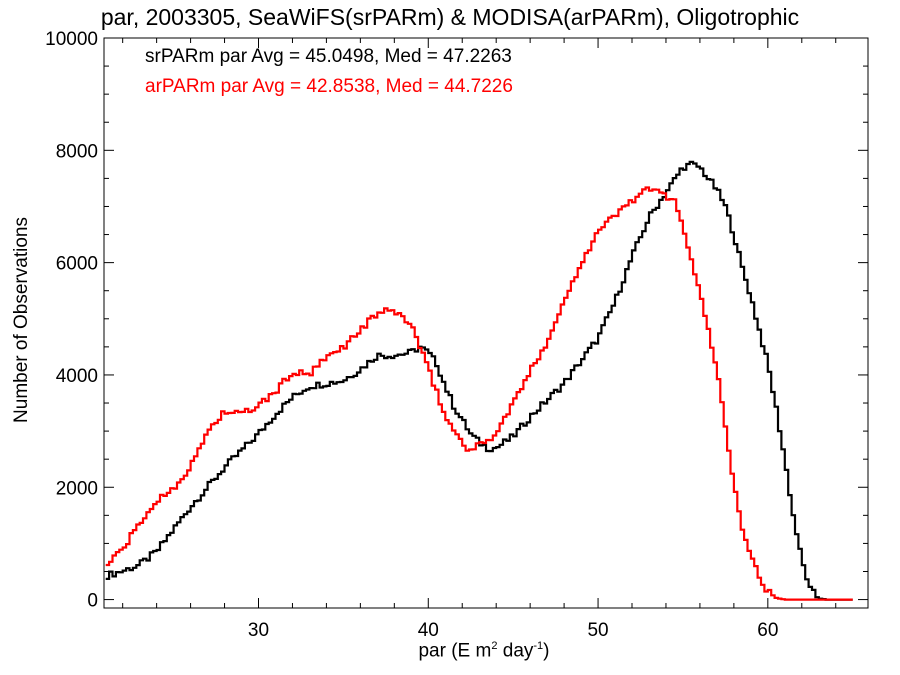 The height and width of the screenshot is (675, 900). Describe the element at coordinates (455, 651) in the screenshot. I see `x-axis-label-main: par (E m` at that location.